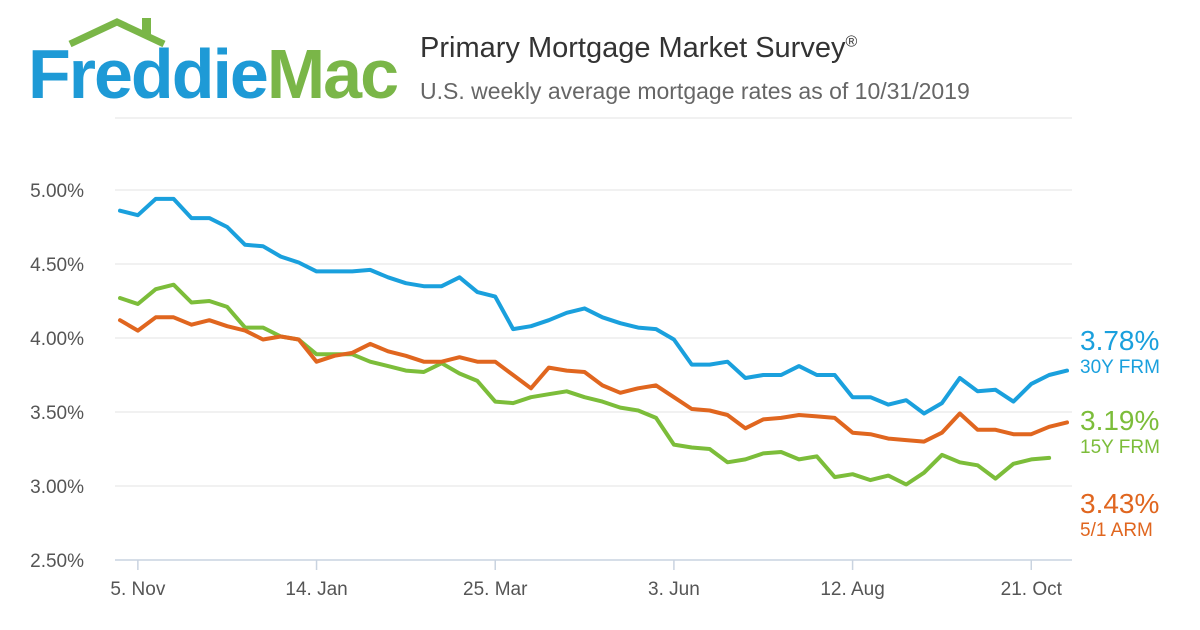 The height and width of the screenshot is (630, 1200). Describe the element at coordinates (57, 191) in the screenshot. I see `y-tick-label: 5.00%` at that location.